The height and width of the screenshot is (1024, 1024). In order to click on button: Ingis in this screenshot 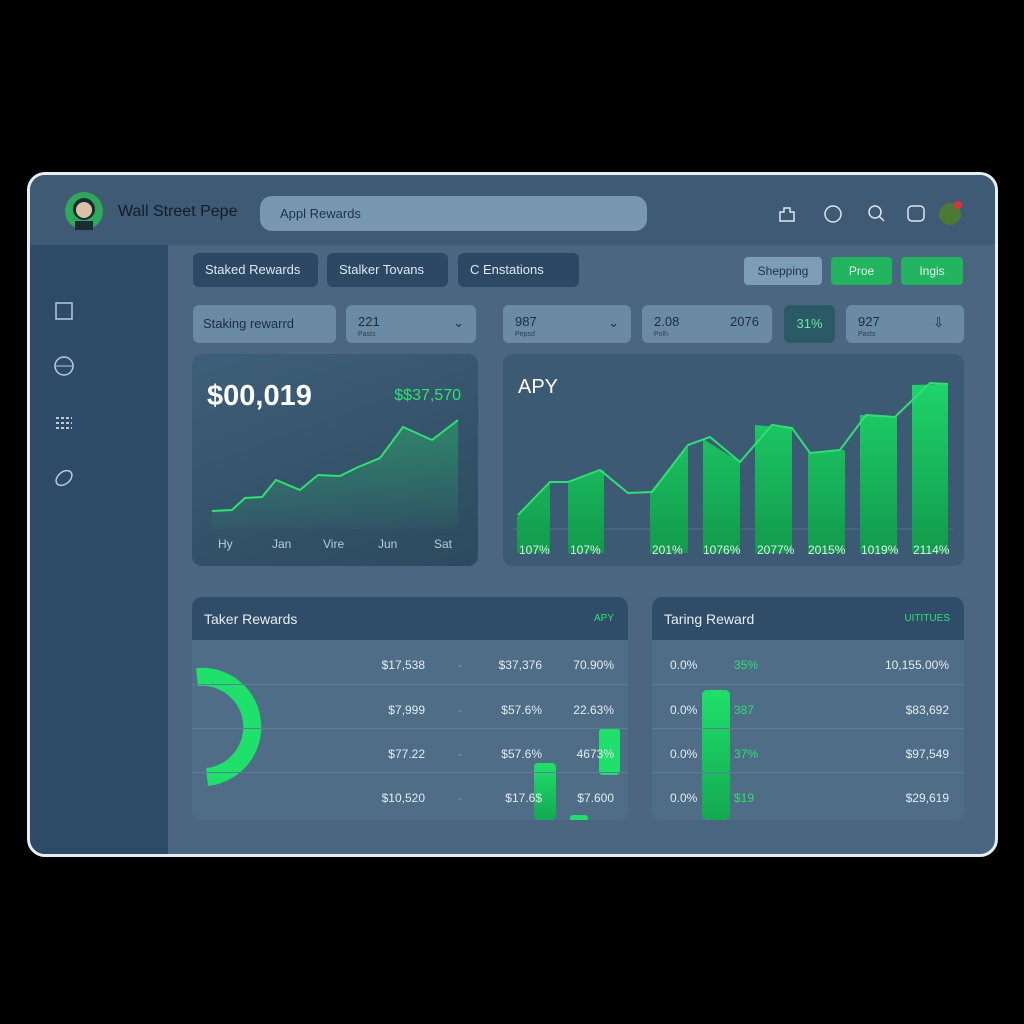, I will do `click(932, 271)`.